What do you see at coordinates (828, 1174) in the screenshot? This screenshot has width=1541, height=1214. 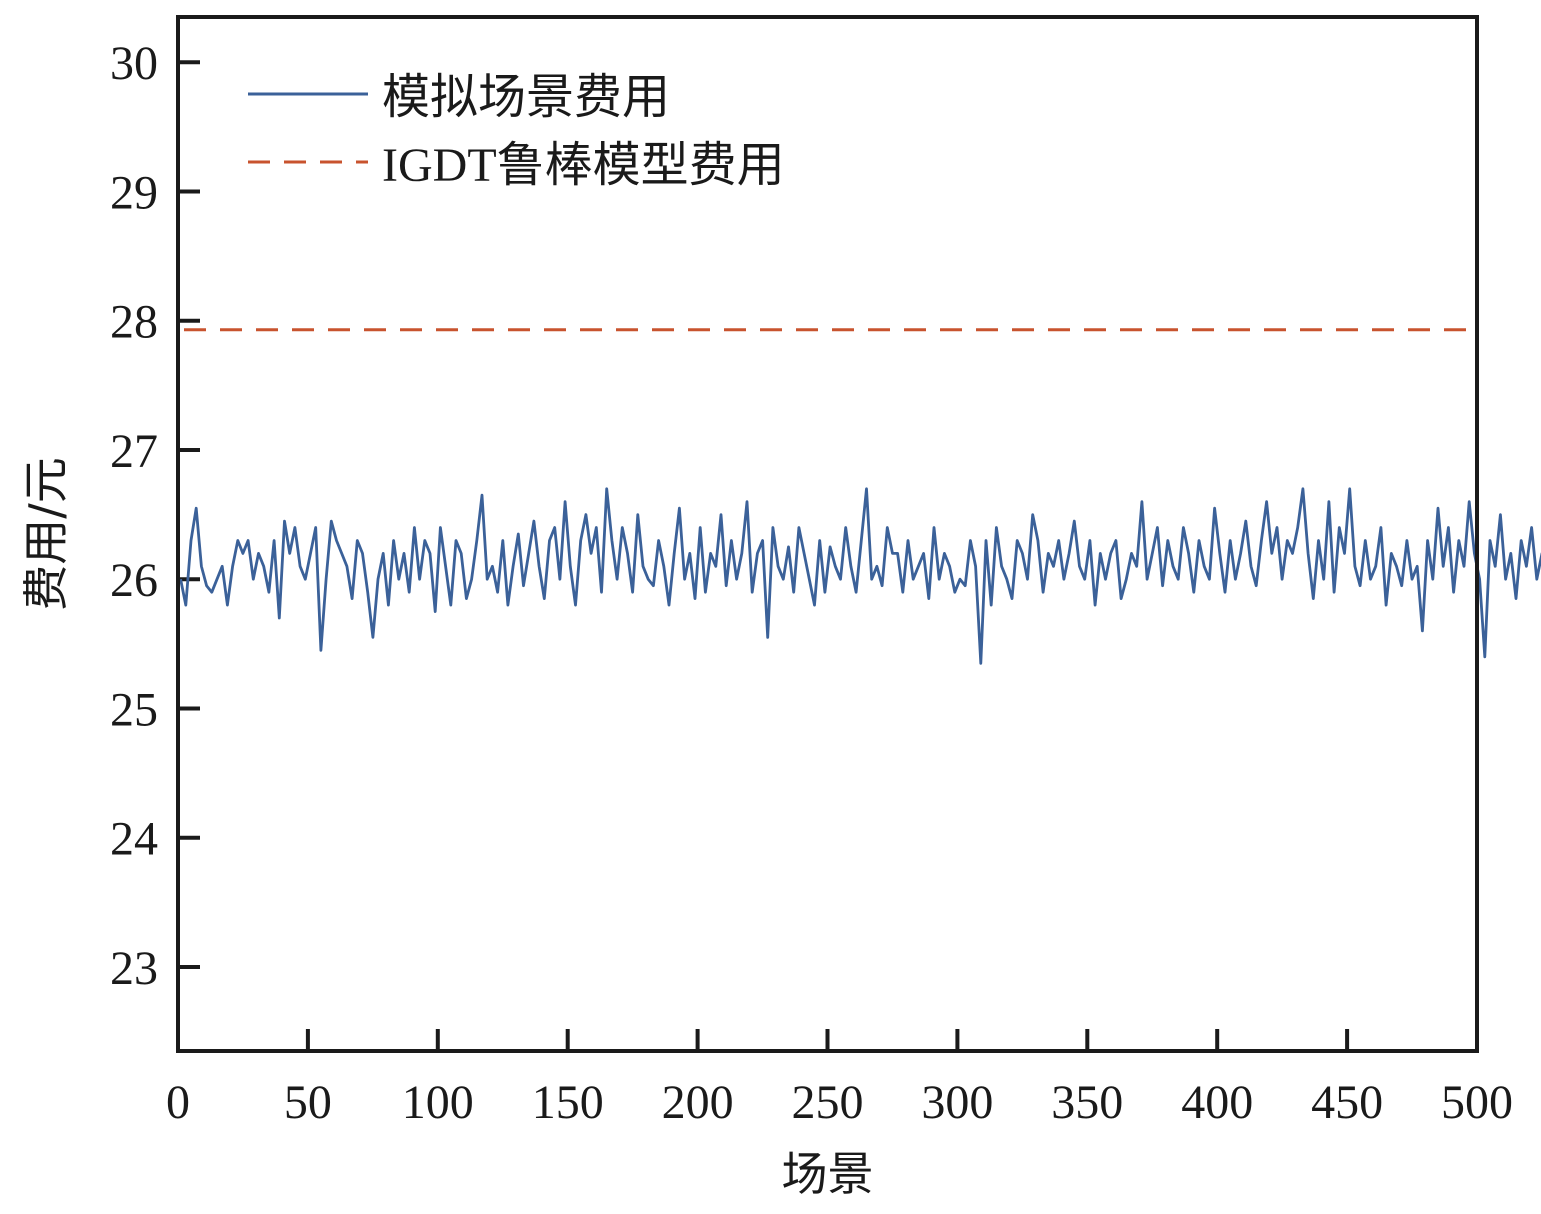 I see `x-axis-title: 场景` at bounding box center [828, 1174].